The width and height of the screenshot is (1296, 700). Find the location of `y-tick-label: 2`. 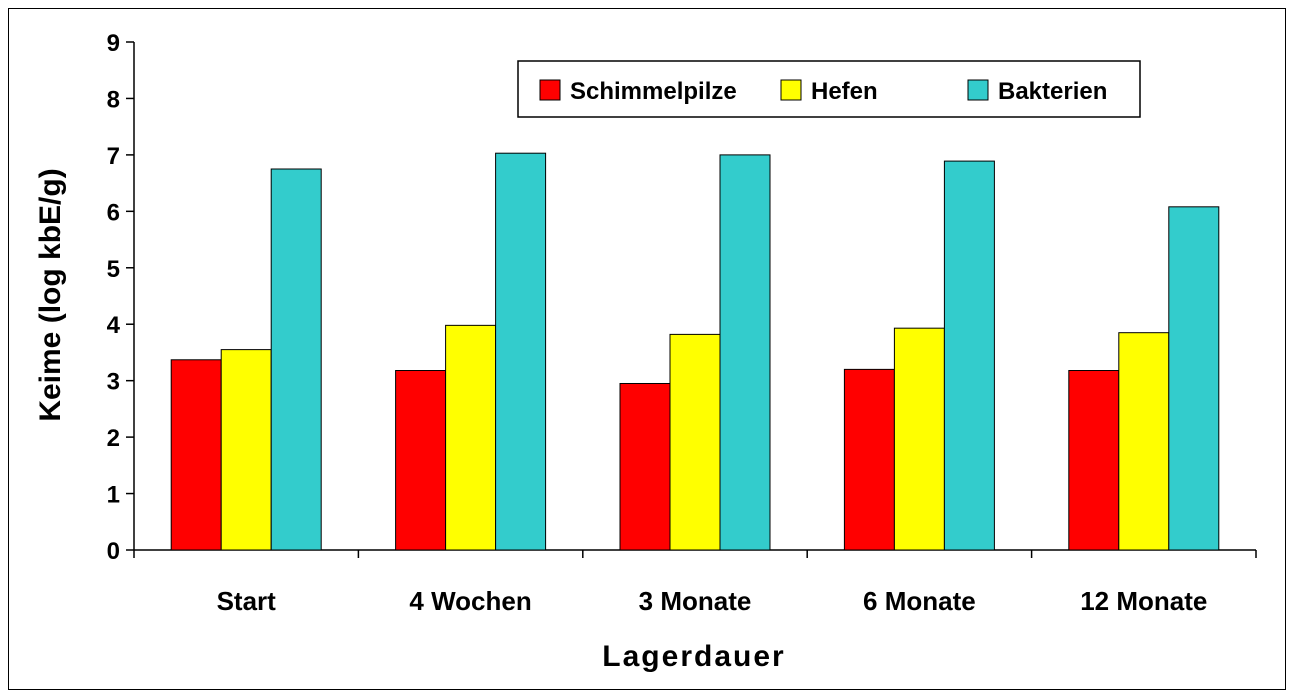

y-tick-label: 2 is located at coordinates (113, 438).